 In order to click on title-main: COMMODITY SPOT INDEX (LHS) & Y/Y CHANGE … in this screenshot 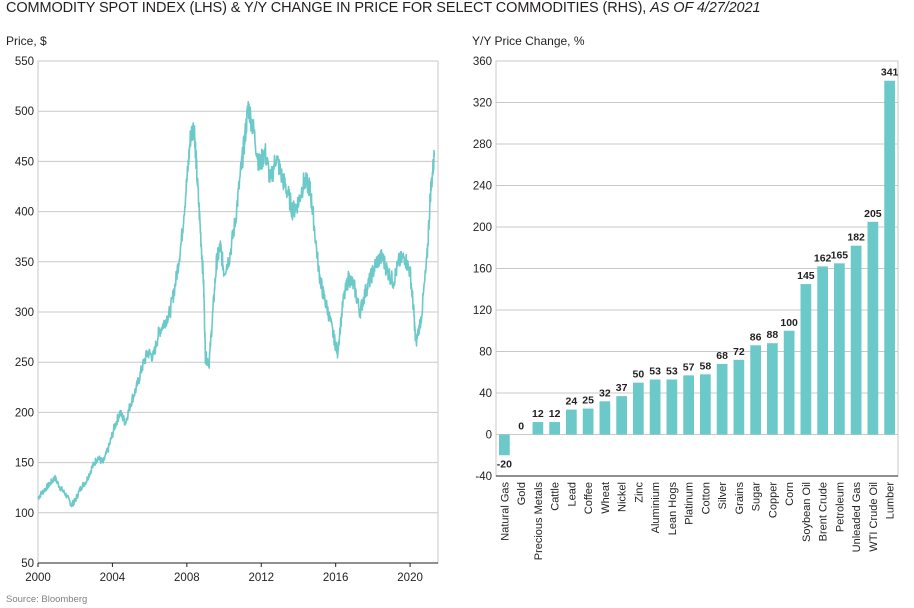, I will do `click(326, 8)`.